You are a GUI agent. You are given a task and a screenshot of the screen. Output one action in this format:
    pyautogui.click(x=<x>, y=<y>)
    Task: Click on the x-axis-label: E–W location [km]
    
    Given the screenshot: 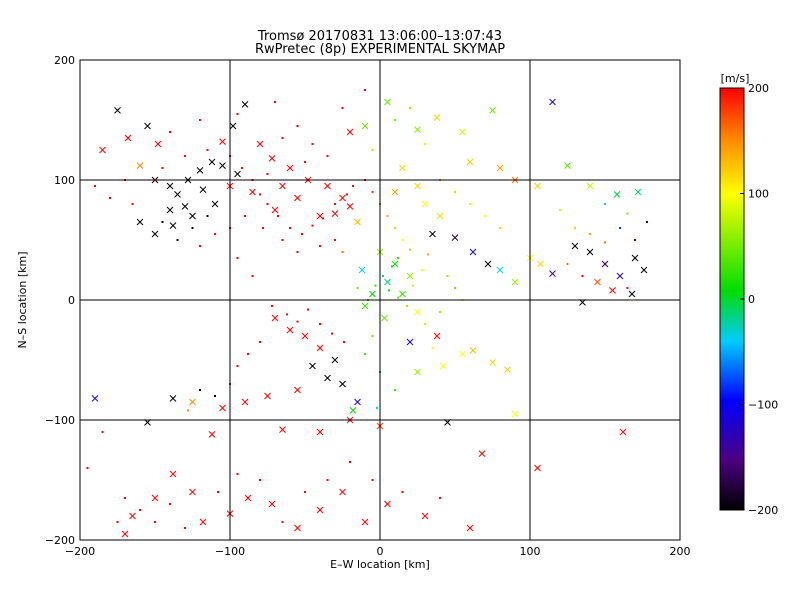 What is the action you would take?
    pyautogui.click(x=380, y=564)
    